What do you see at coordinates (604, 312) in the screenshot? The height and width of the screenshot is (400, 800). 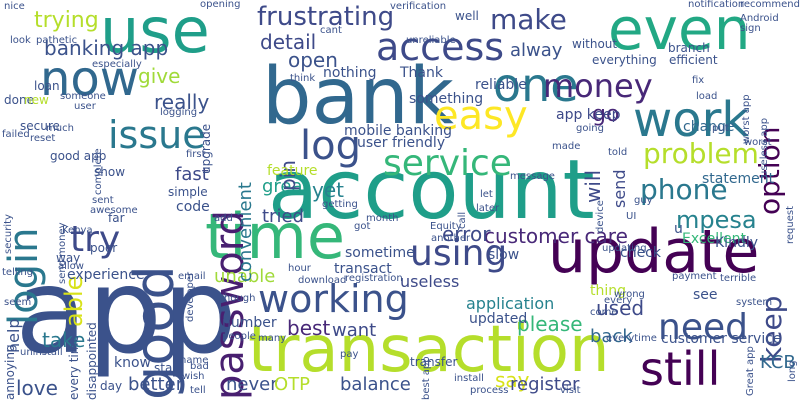 I see `word: come` at bounding box center [604, 312].